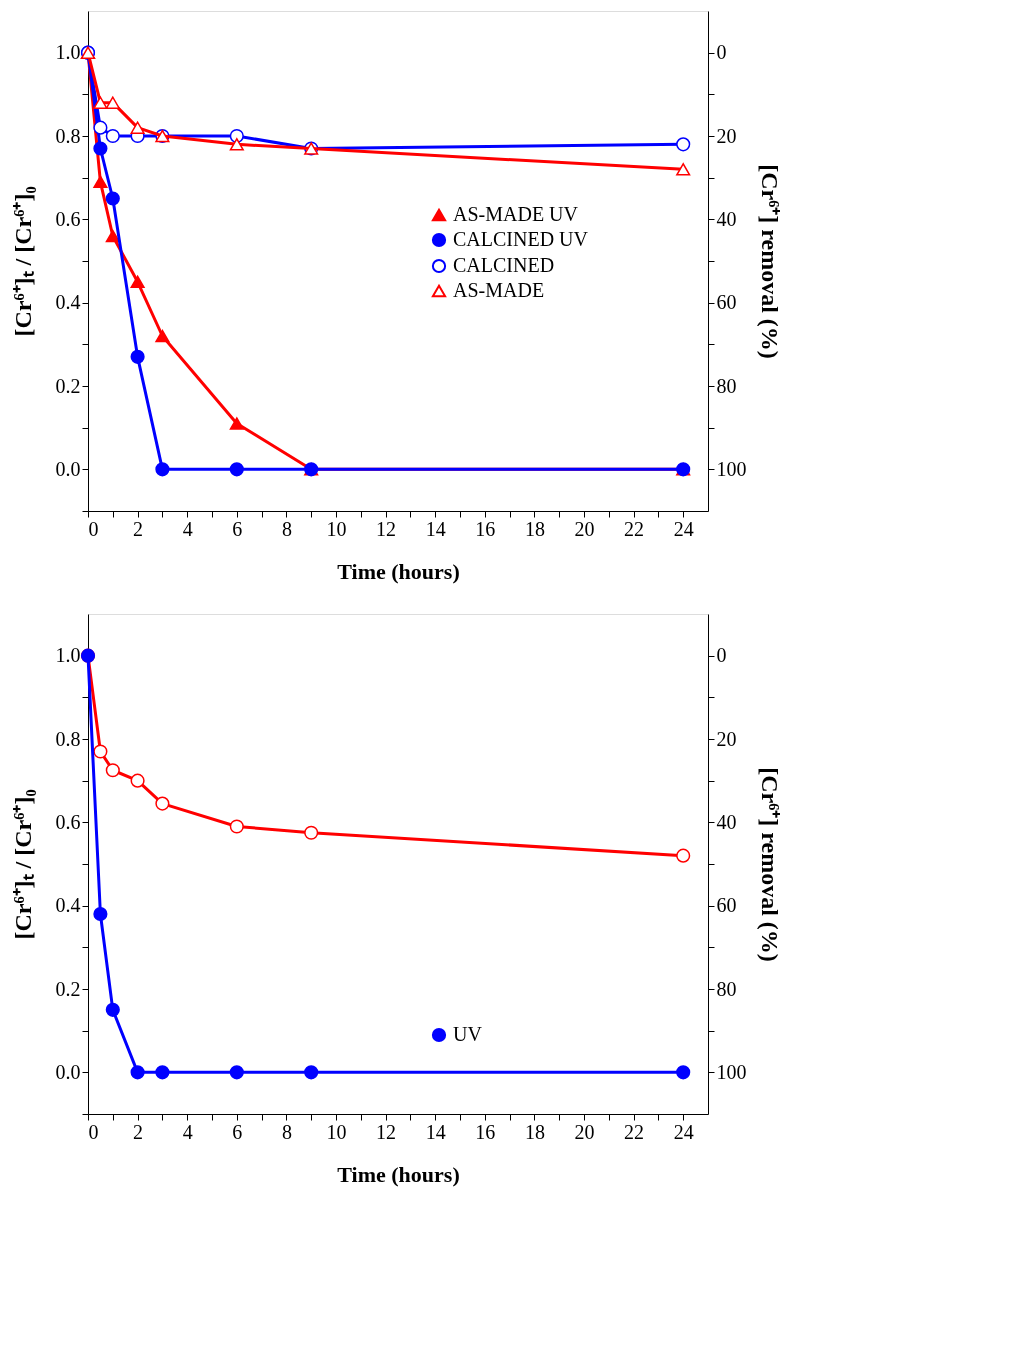 The width and height of the screenshot is (1010, 1364). I want to click on legend-label: AS-MADE, so click(499, 290).